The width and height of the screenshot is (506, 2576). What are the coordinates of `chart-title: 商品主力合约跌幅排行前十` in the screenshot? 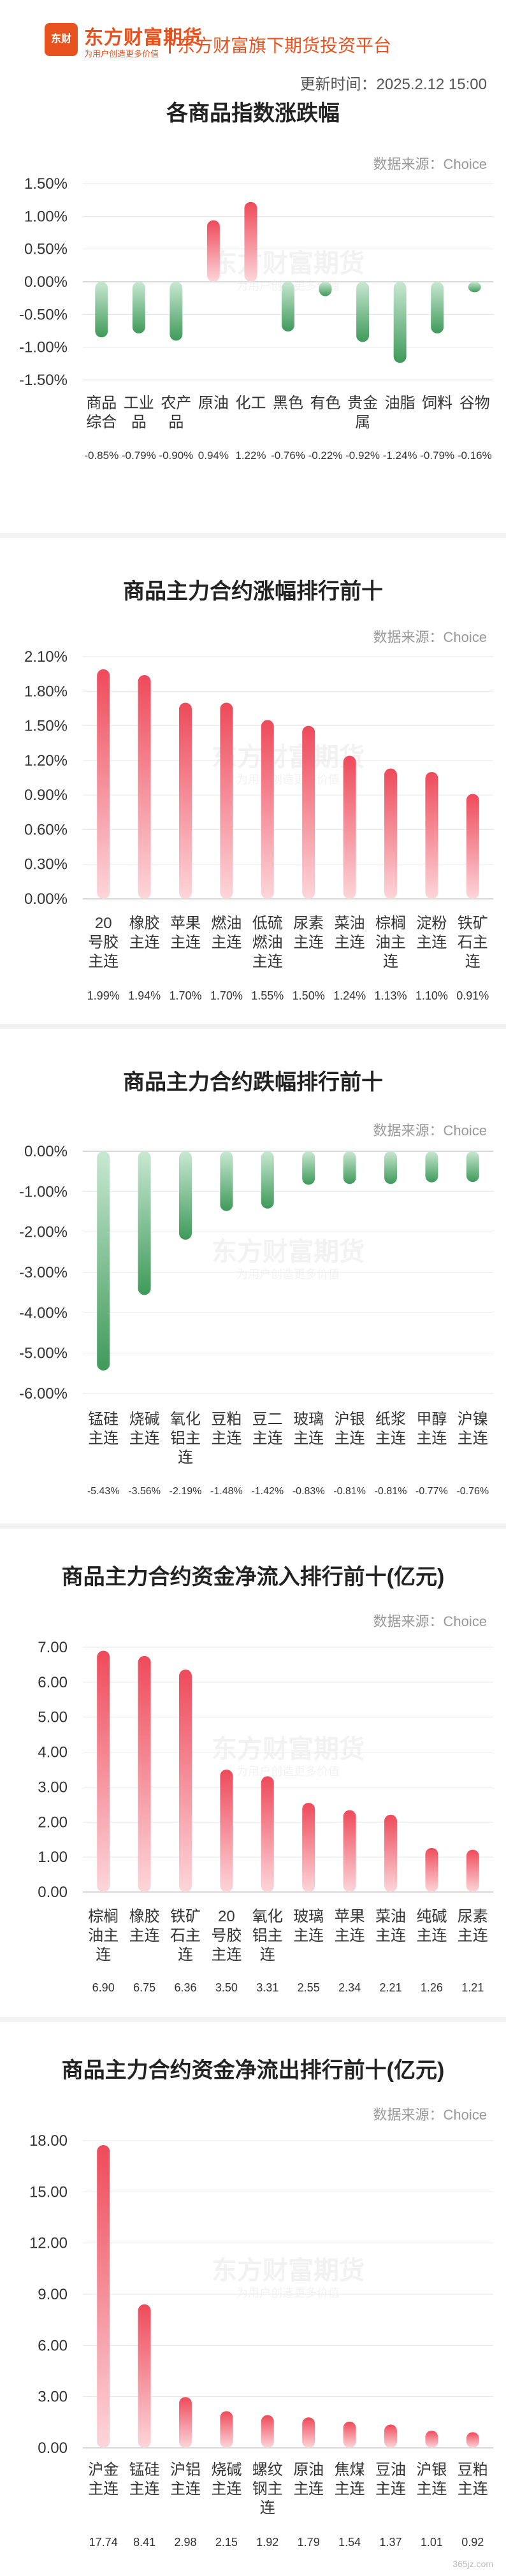 It's located at (253, 1082).